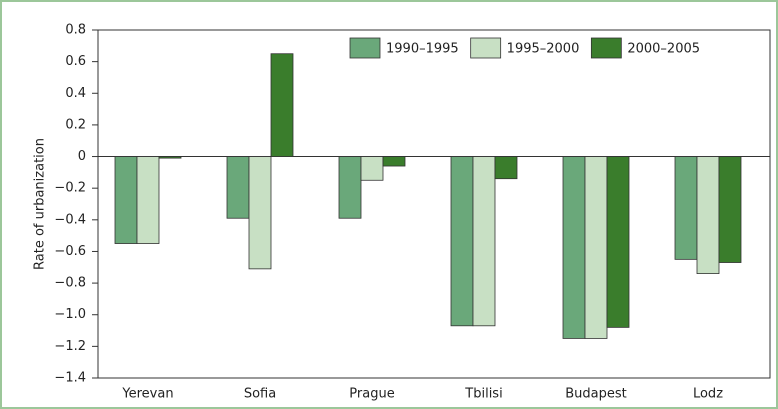  I want to click on y-tick-label: −1.4, so click(70, 378).